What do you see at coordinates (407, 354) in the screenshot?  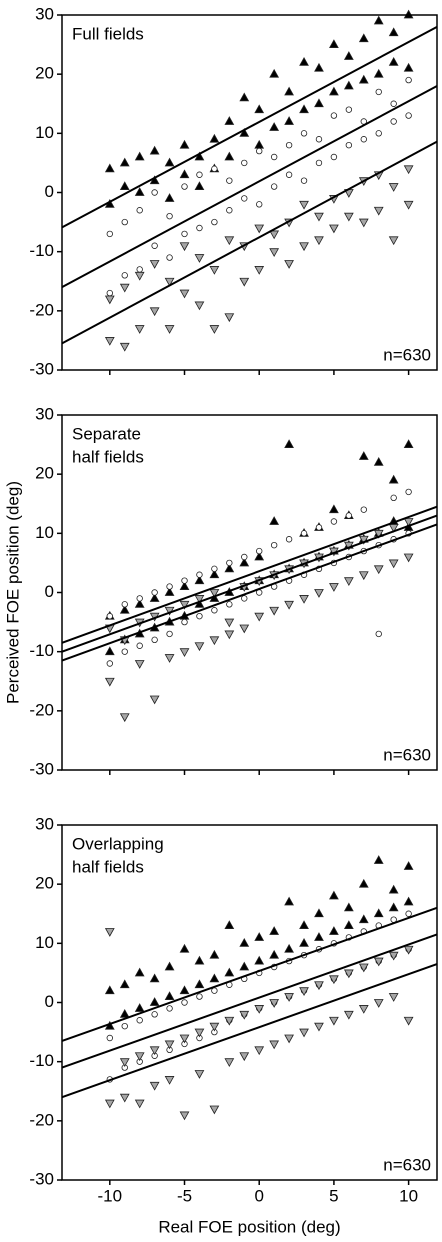 I see `sample-size: n=630` at bounding box center [407, 354].